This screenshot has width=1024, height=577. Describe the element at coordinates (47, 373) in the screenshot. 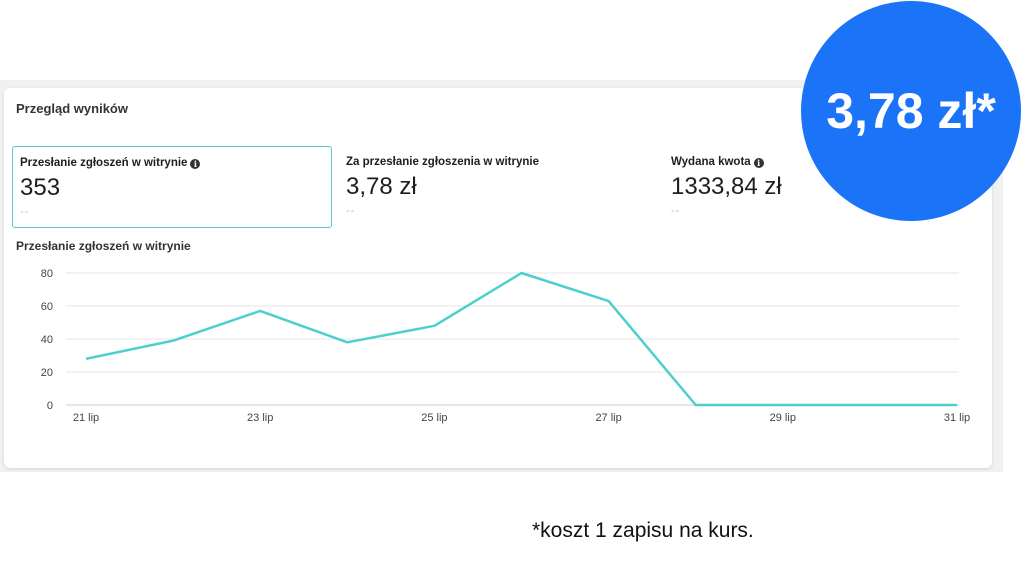

I see `y-tick-label: 20` at that location.